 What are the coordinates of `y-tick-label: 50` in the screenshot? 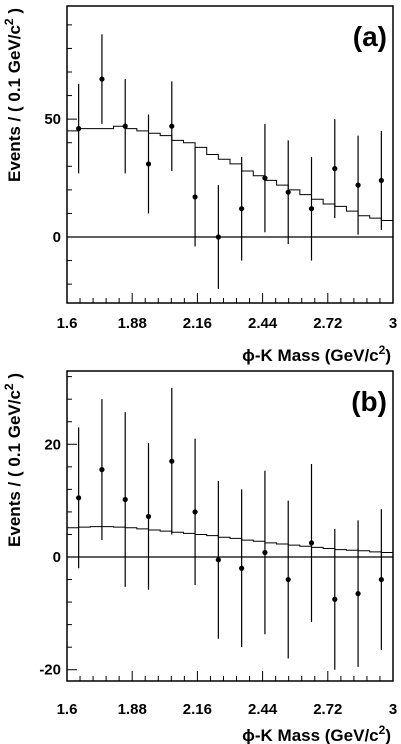 It's located at (52, 119).